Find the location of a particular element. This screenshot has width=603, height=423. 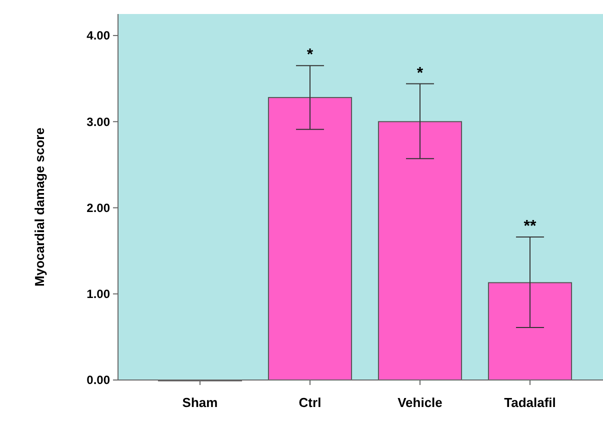

y-tick-label: 2.00 is located at coordinates (98, 207).